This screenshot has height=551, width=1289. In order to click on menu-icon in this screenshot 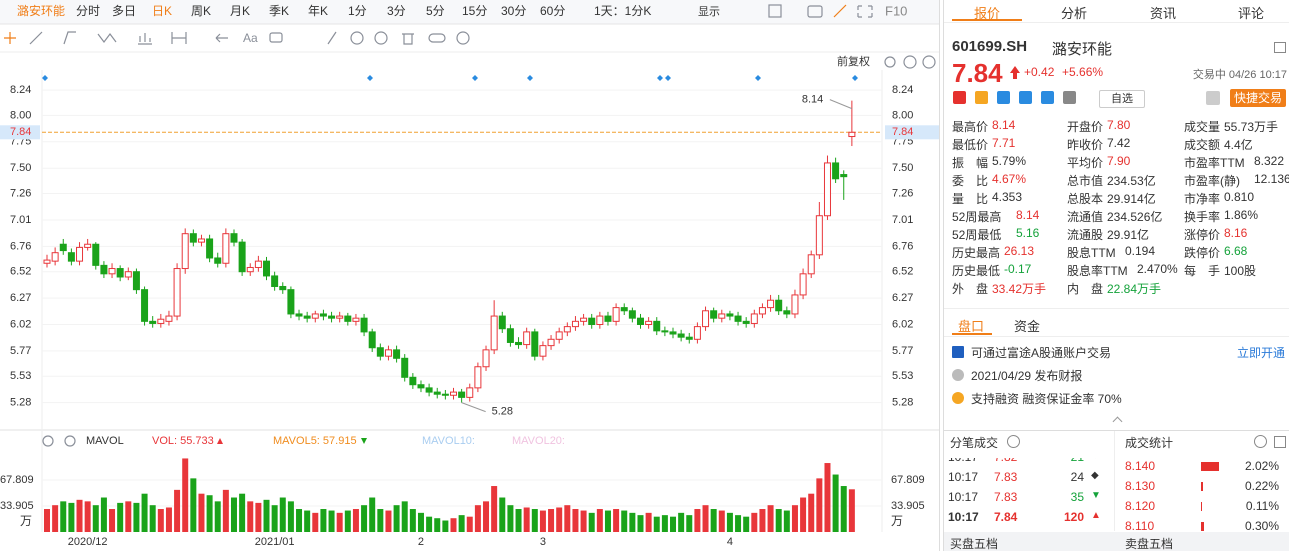, I will do `click(1280, 47)`.